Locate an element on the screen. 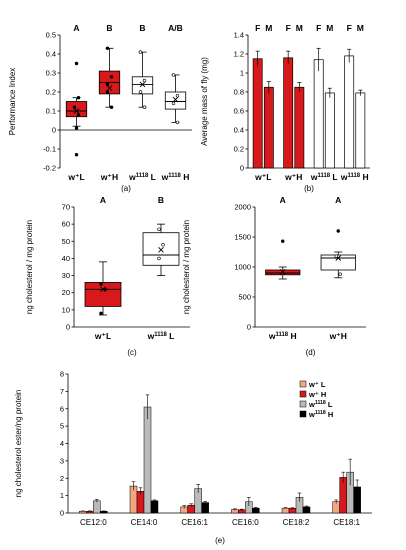 The height and width of the screenshot is (550, 406). legend-label: w⁺ H is located at coordinates (317, 394).